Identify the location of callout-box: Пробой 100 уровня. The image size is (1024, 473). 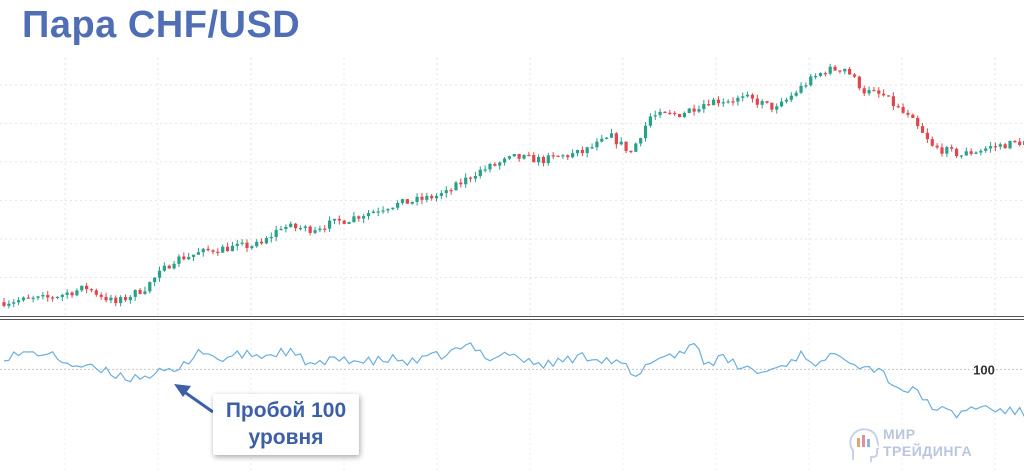
(286, 424).